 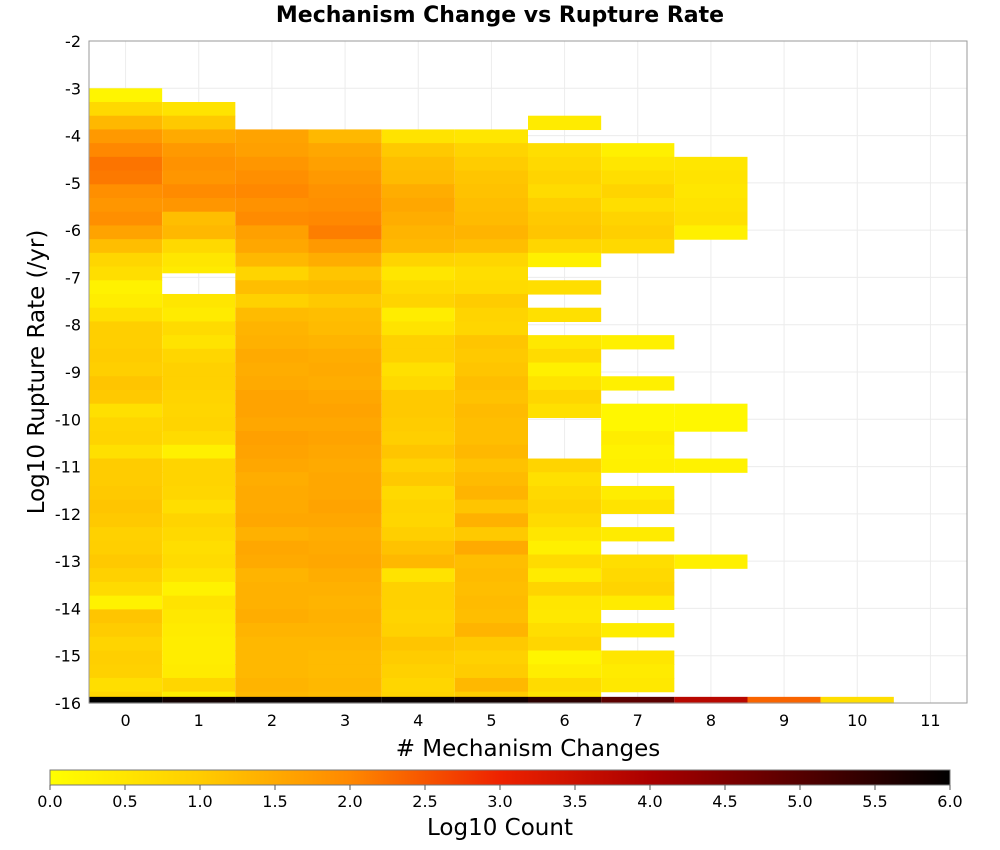 What do you see at coordinates (73, 277) in the screenshot?
I see `y-tick-label: -7` at bounding box center [73, 277].